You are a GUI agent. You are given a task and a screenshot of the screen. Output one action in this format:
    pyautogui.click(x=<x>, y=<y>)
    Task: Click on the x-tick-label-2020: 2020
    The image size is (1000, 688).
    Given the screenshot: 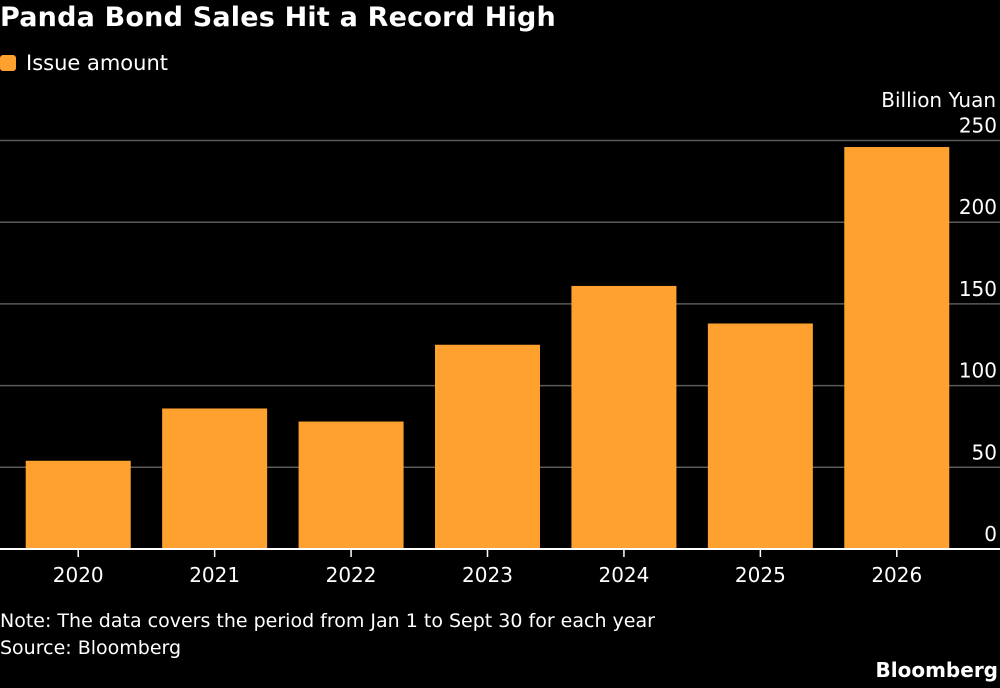 What is the action you would take?
    pyautogui.click(x=78, y=575)
    